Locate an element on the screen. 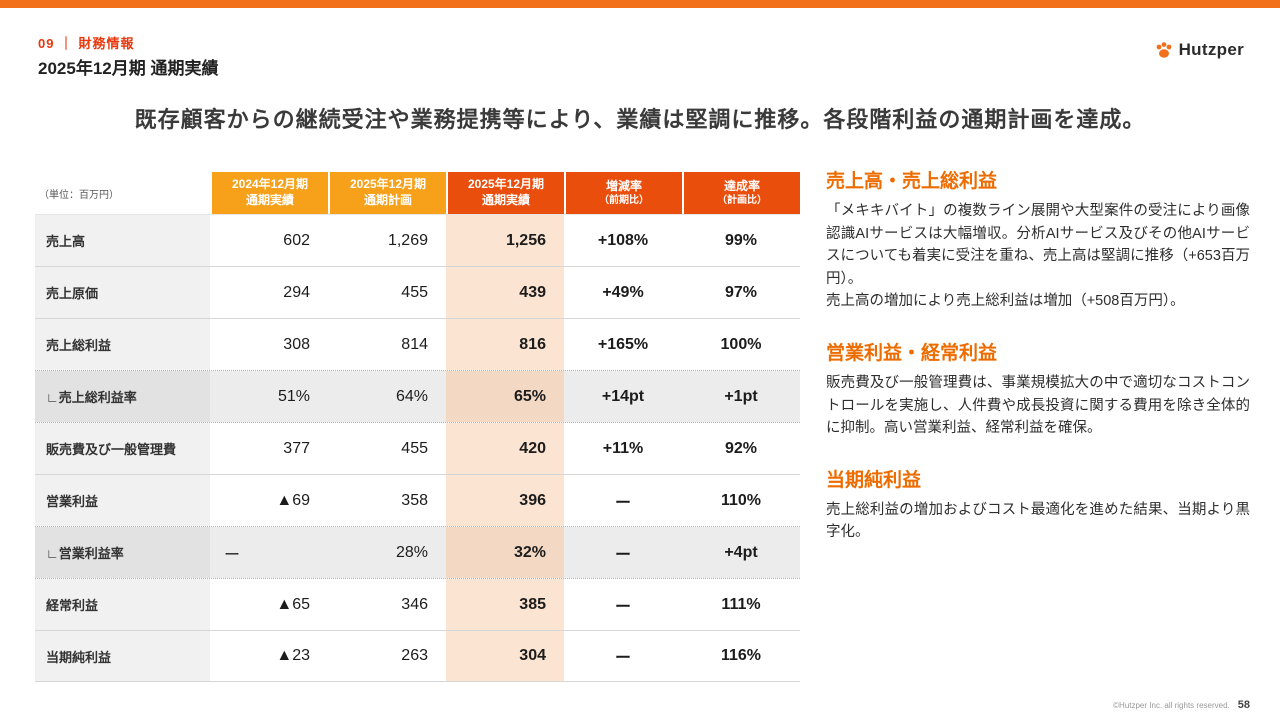 The image size is (1280, 720). table-cell: 51% is located at coordinates (269, 396).